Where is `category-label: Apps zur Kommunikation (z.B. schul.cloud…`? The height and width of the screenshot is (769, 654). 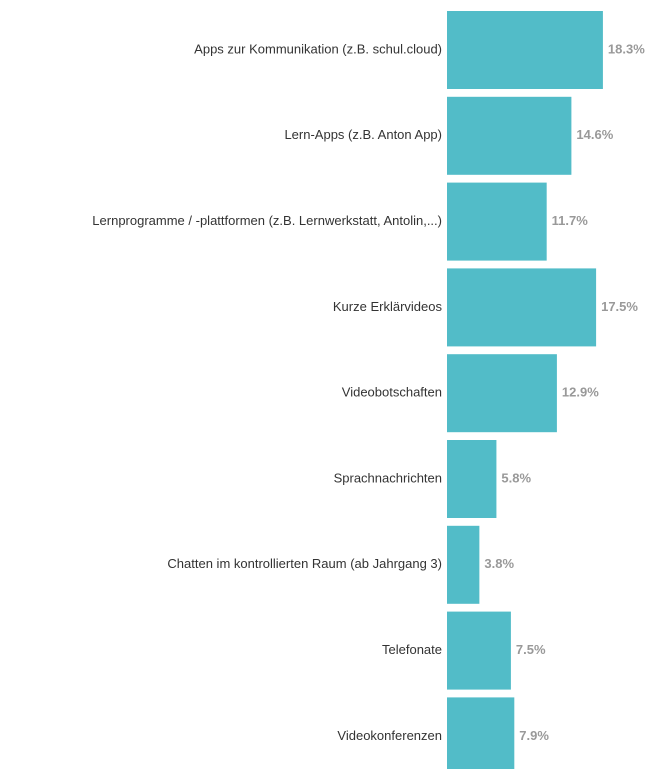
category-label: Apps zur Kommunikation (z.B. schul.cloud… is located at coordinates (318, 48).